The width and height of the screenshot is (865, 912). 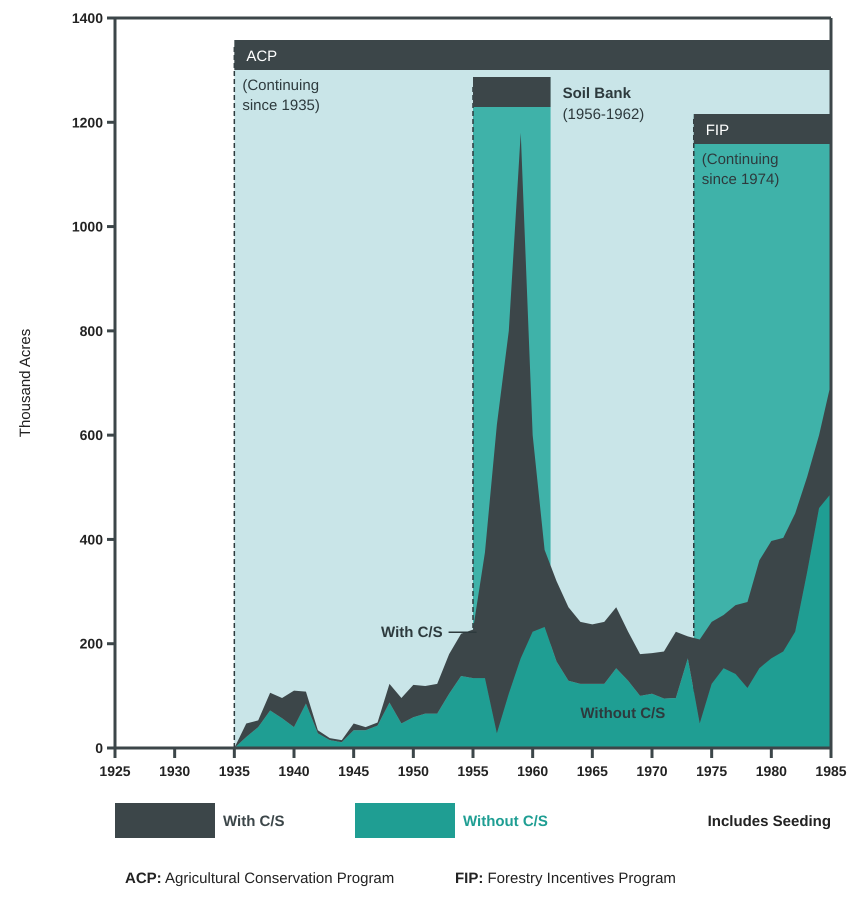 What do you see at coordinates (259, 878) in the screenshot?
I see `text: ACP: Agricultural Conservation Program` at bounding box center [259, 878].